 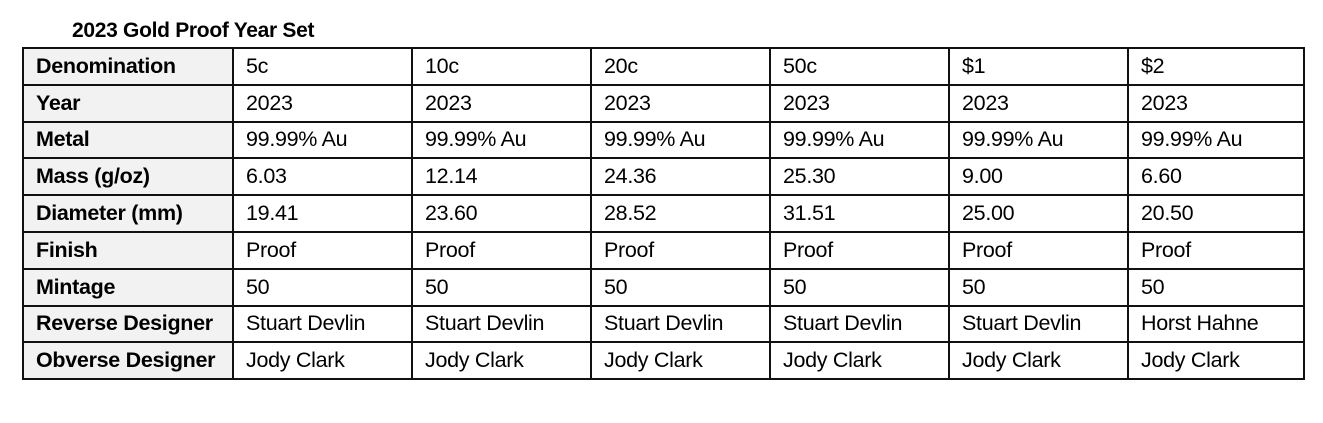 I want to click on table-row: Denomination 5c 10c 20c 50c $1 $2, so click(x=663, y=66).